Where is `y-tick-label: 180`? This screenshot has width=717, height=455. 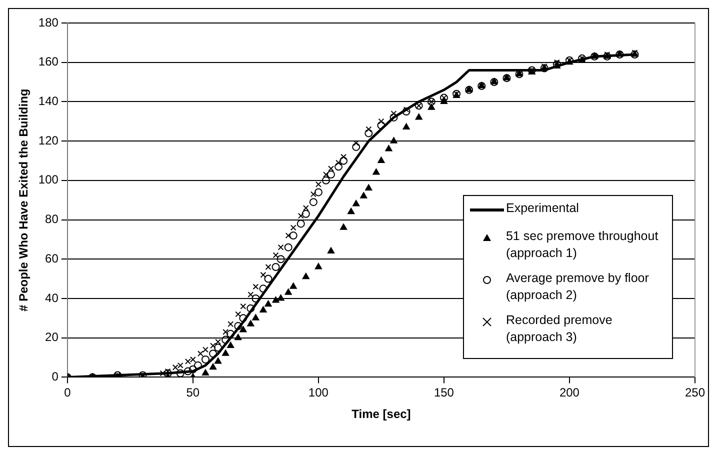
y-tick-label: 180 is located at coordinates (48, 22).